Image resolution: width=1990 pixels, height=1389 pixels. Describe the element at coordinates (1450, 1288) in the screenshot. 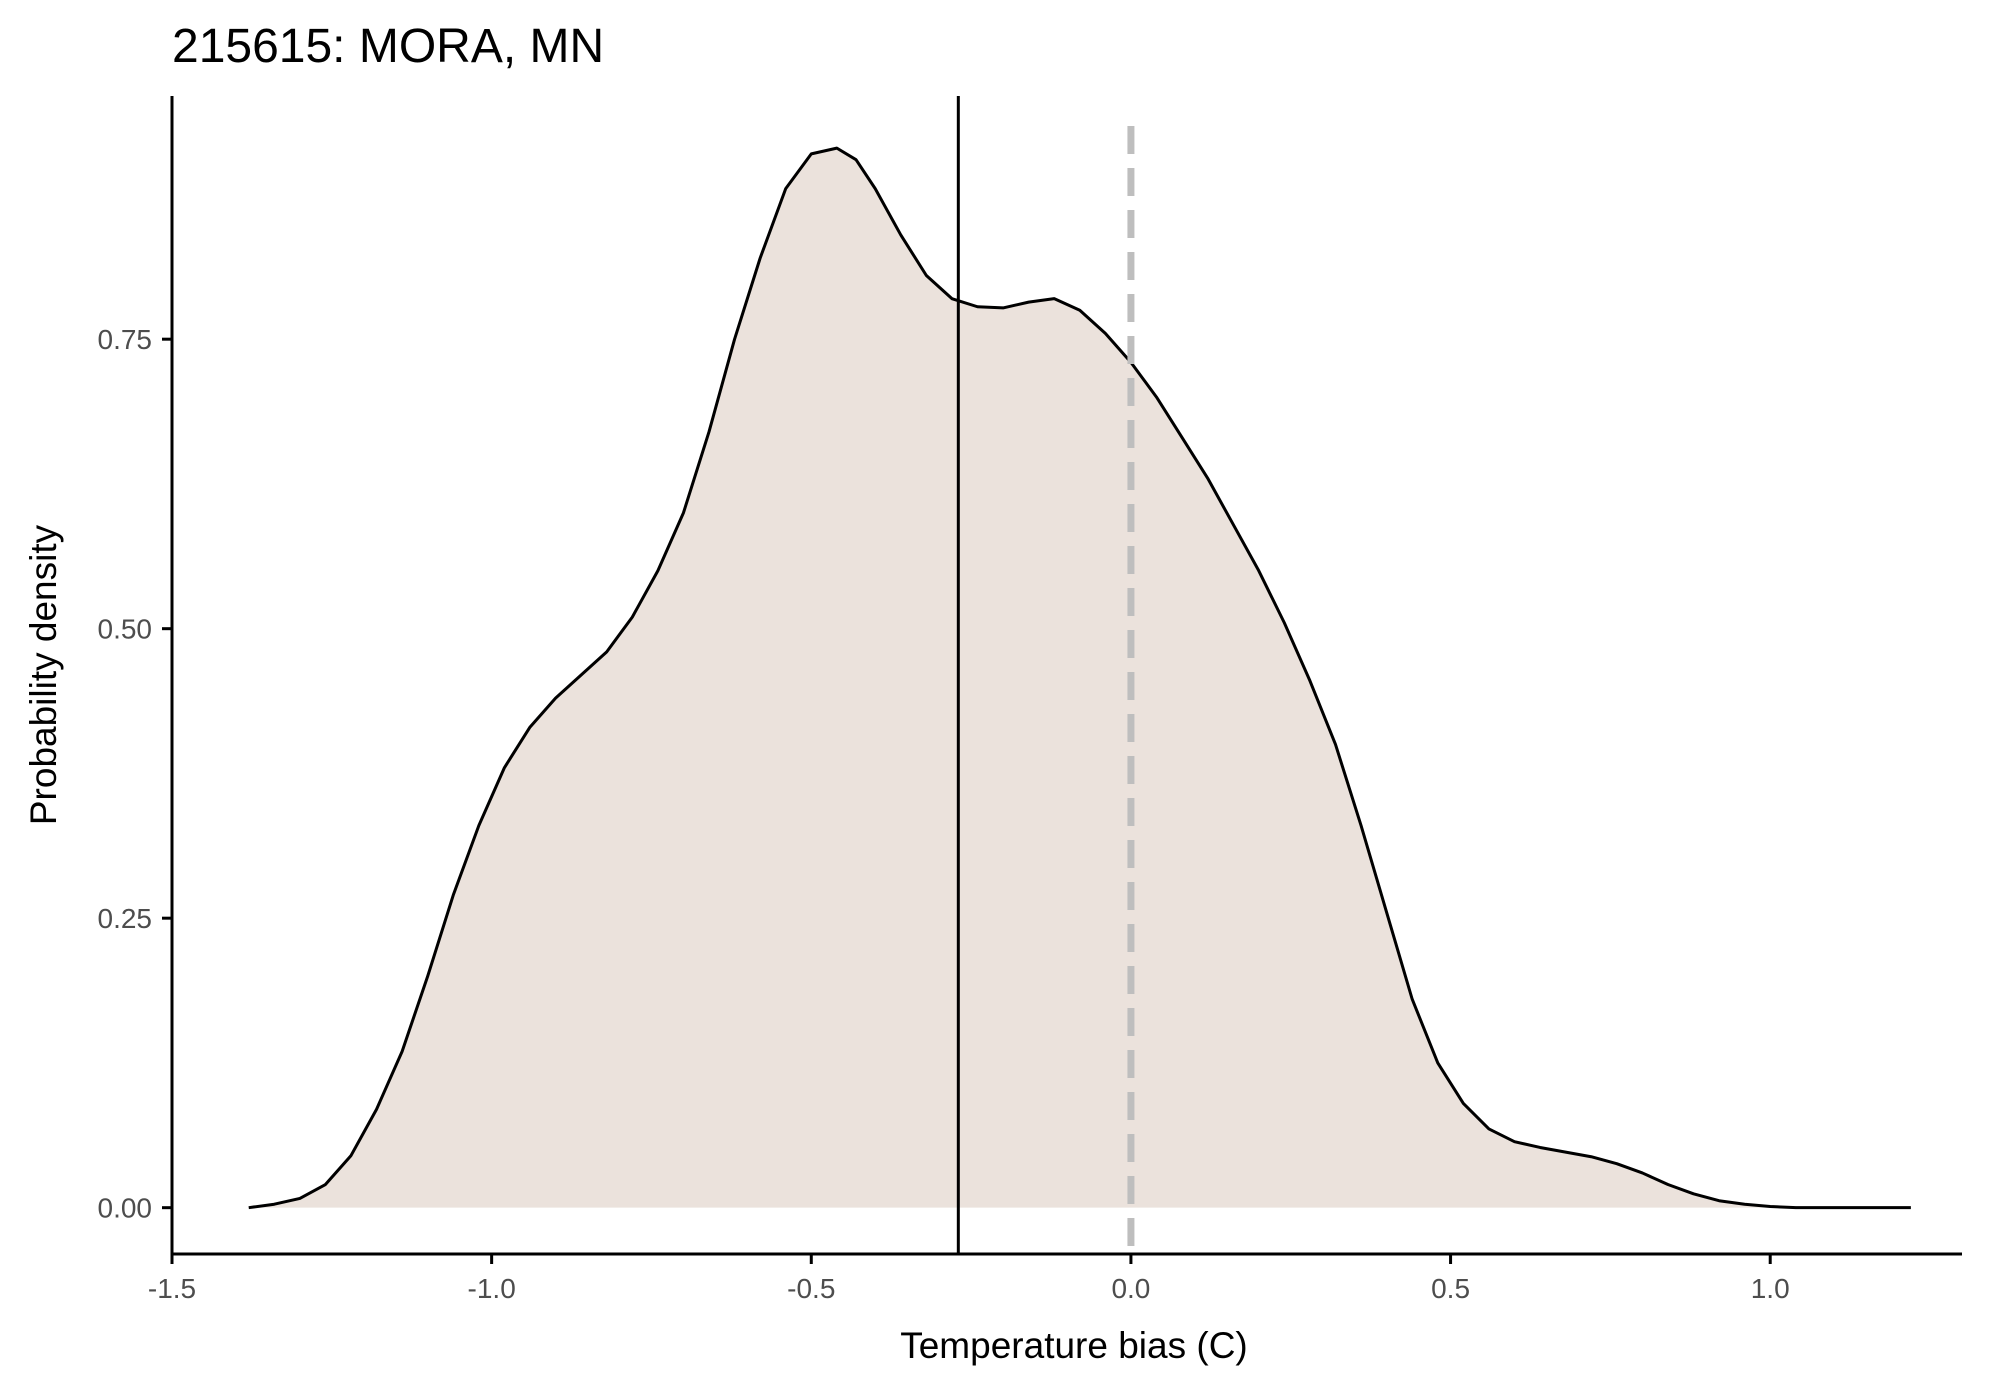

I see `x-tick-label: 0.5` at that location.